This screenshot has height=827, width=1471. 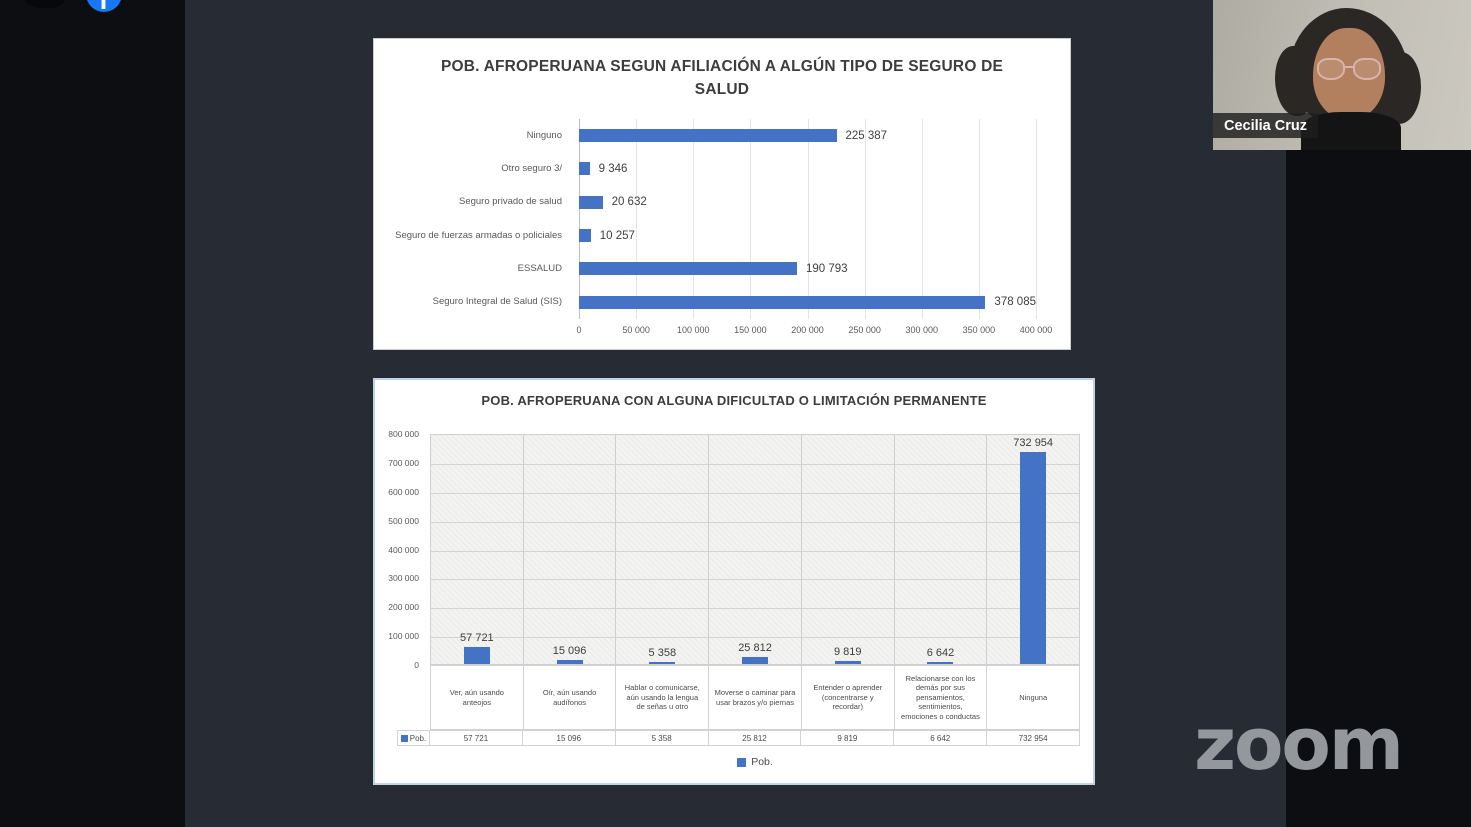 What do you see at coordinates (755, 647) in the screenshot?
I see `bar-value-label: 25 812` at bounding box center [755, 647].